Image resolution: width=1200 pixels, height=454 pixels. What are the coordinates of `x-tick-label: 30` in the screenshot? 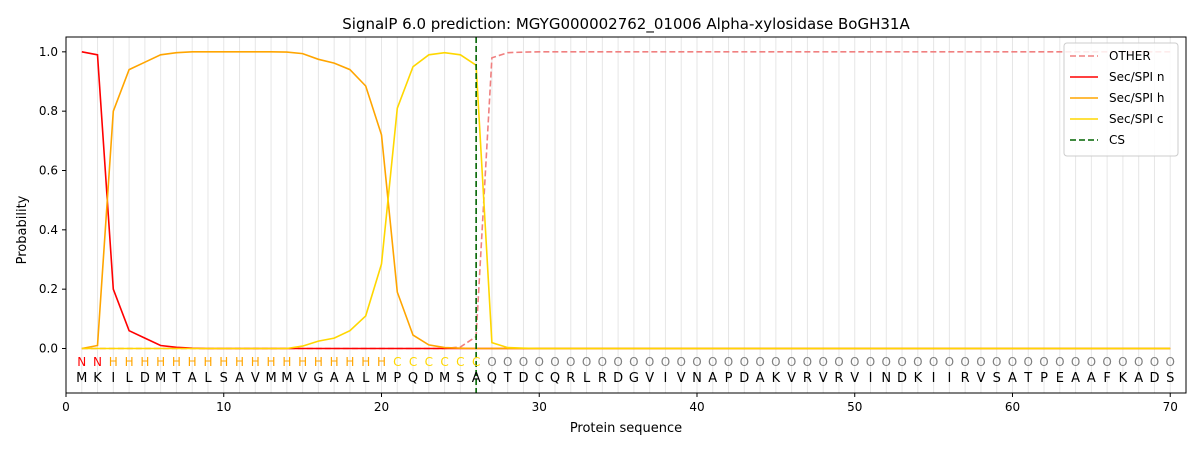 It's located at (539, 407).